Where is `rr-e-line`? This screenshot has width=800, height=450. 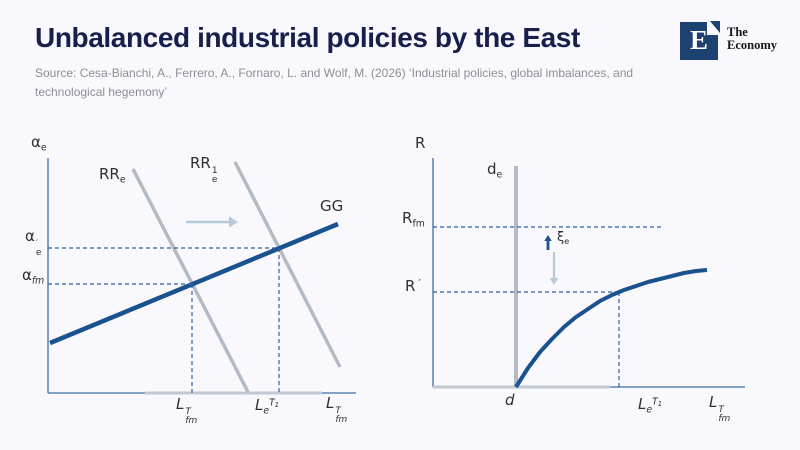 rr-e-line is located at coordinates (190, 280).